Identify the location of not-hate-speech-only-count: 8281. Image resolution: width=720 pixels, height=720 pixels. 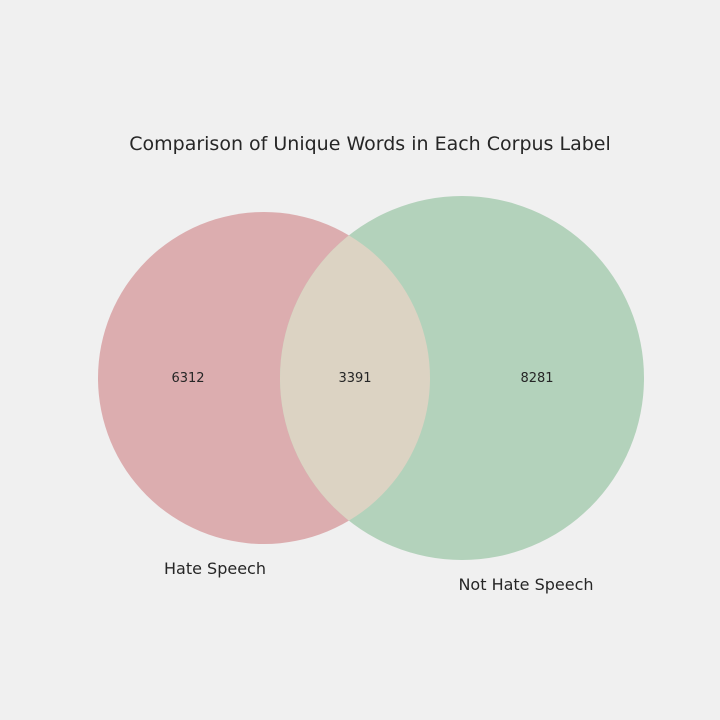
(536, 378).